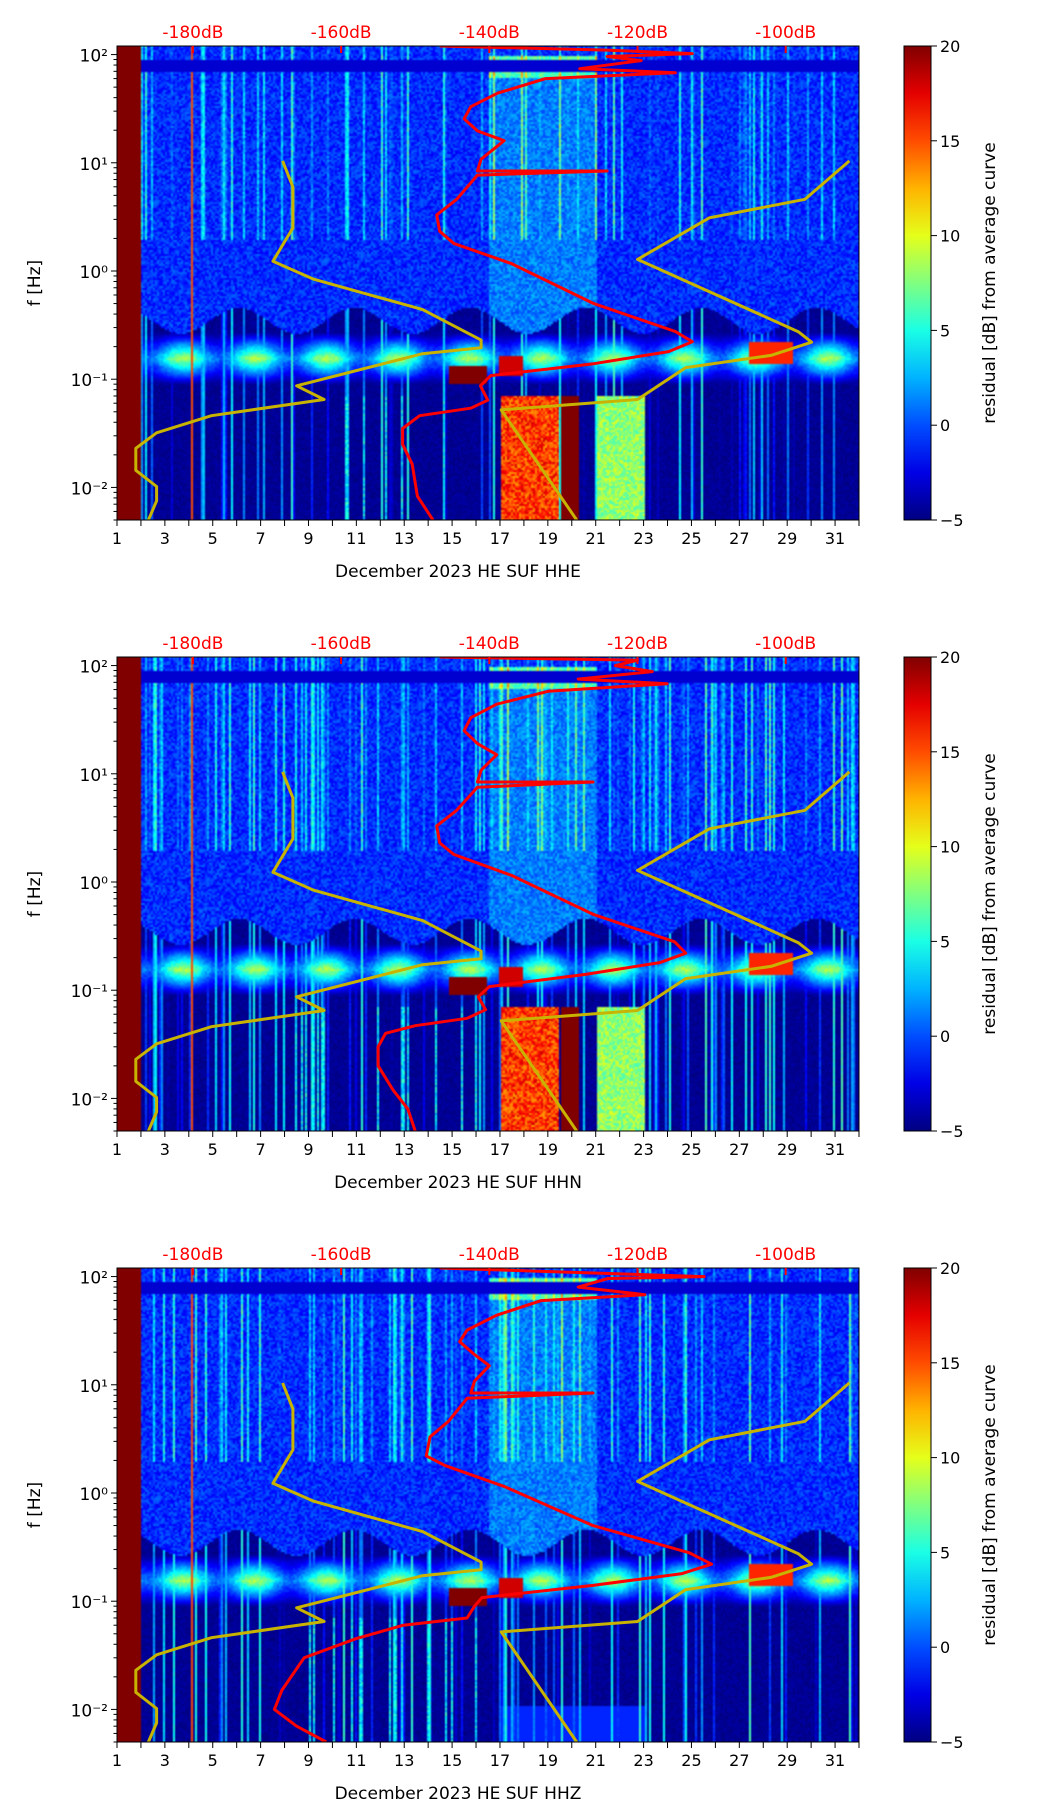 This screenshot has height=1806, width=1052. Describe the element at coordinates (548, 1760) in the screenshot. I see `x-tick-label: 19` at that location.